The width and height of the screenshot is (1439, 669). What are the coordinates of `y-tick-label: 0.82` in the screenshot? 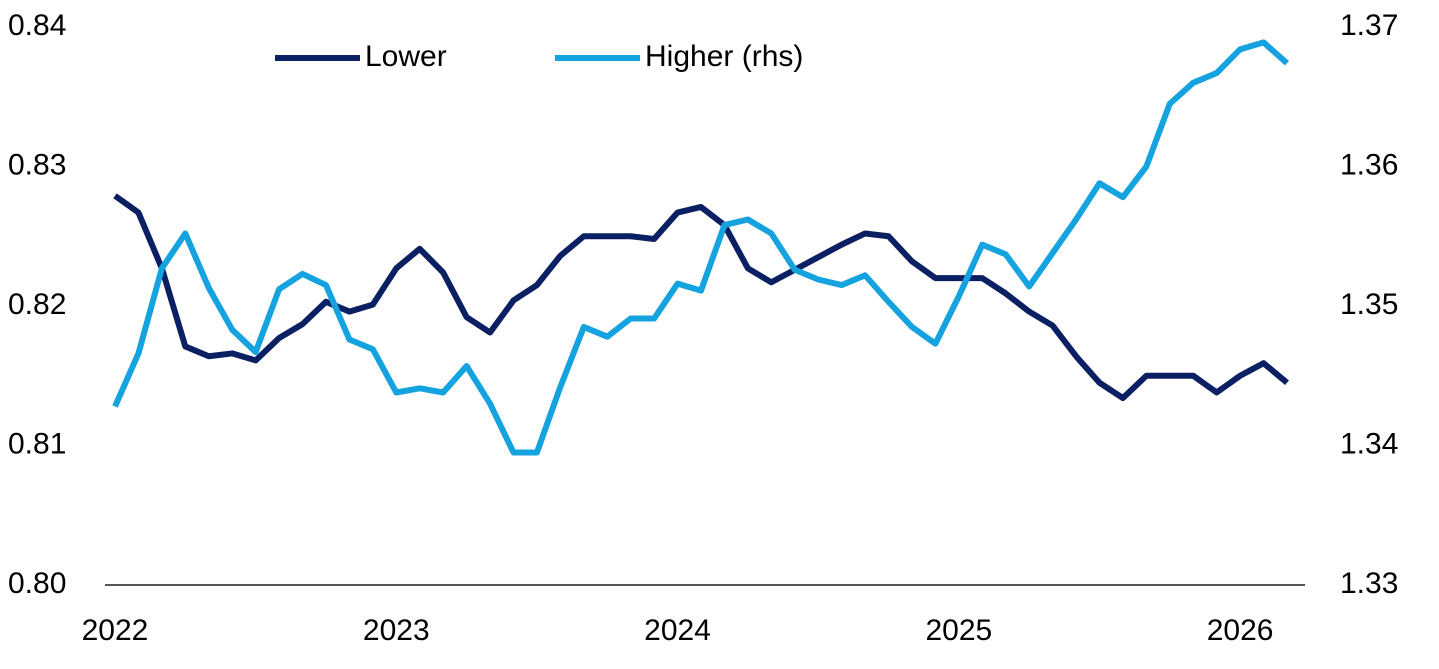 It's located at (37, 304).